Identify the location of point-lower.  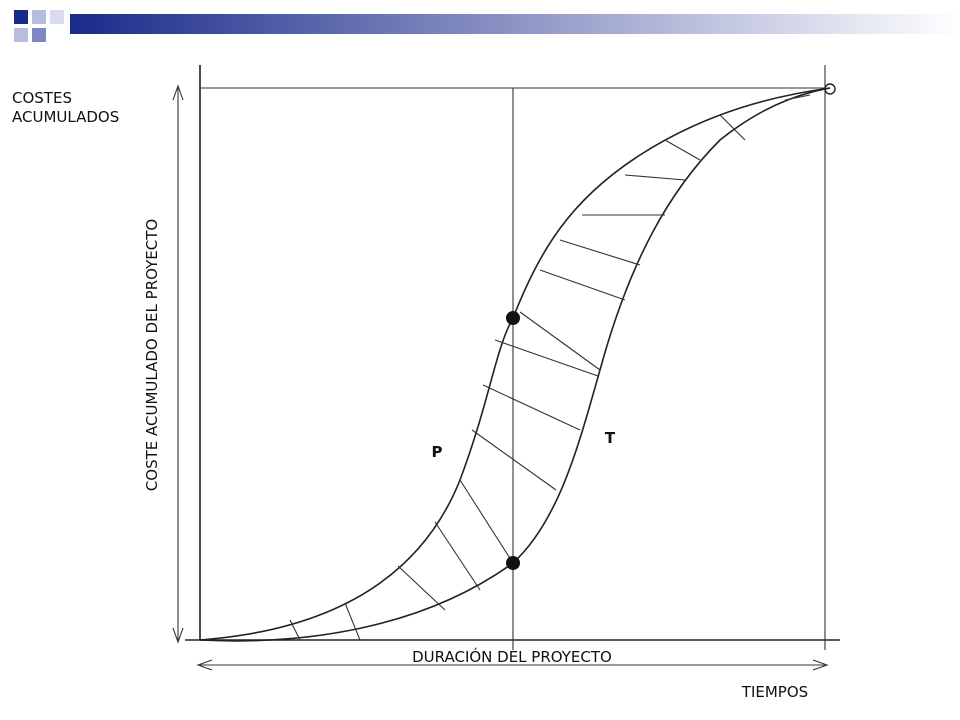
(513, 563).